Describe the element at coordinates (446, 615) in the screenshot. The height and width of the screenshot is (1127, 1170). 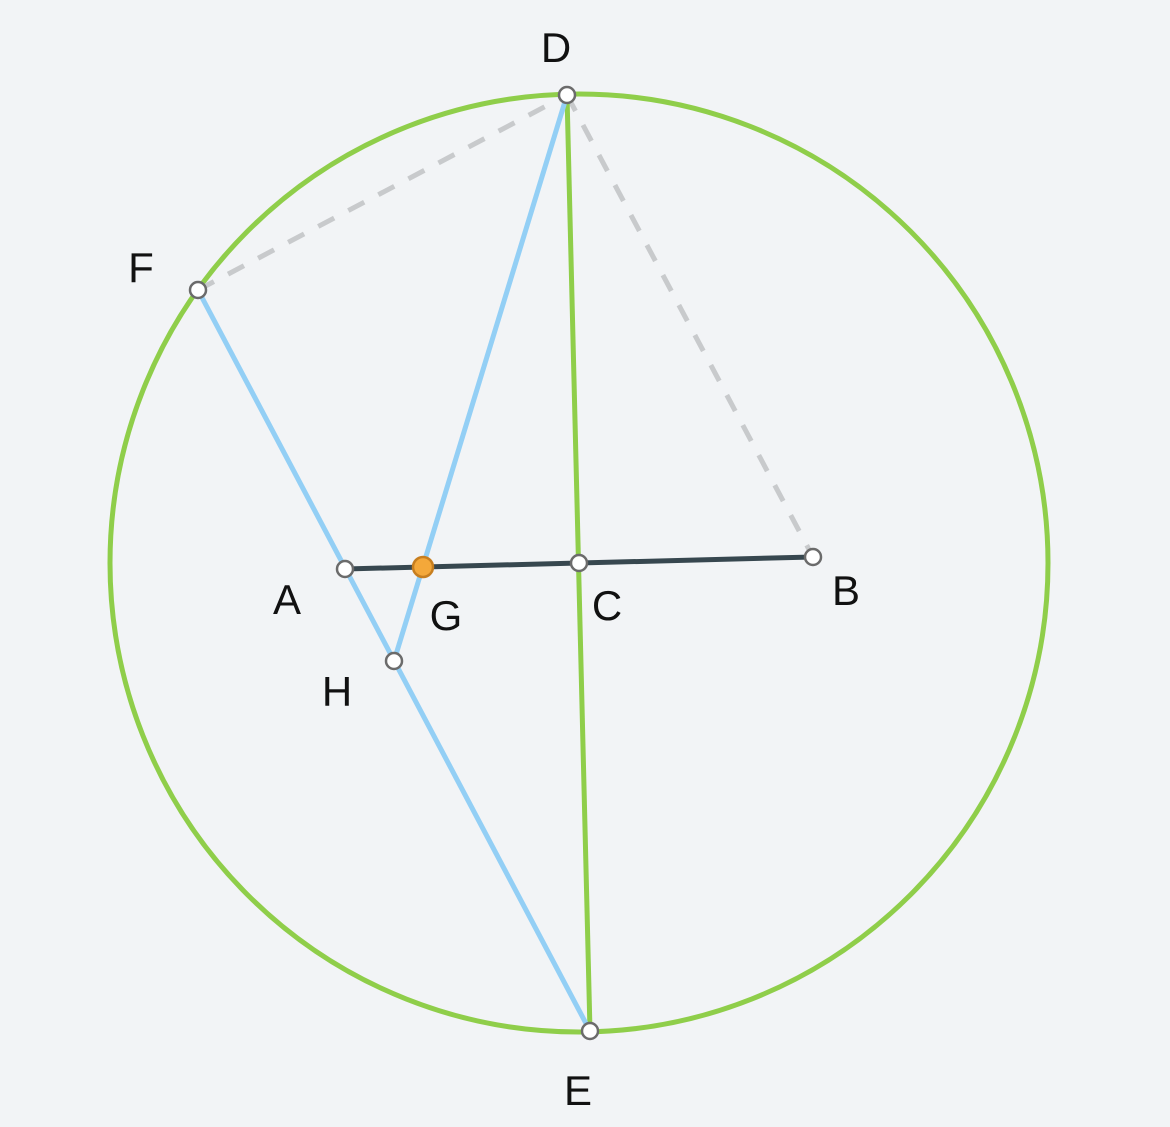
I see `label-G: G` at that location.